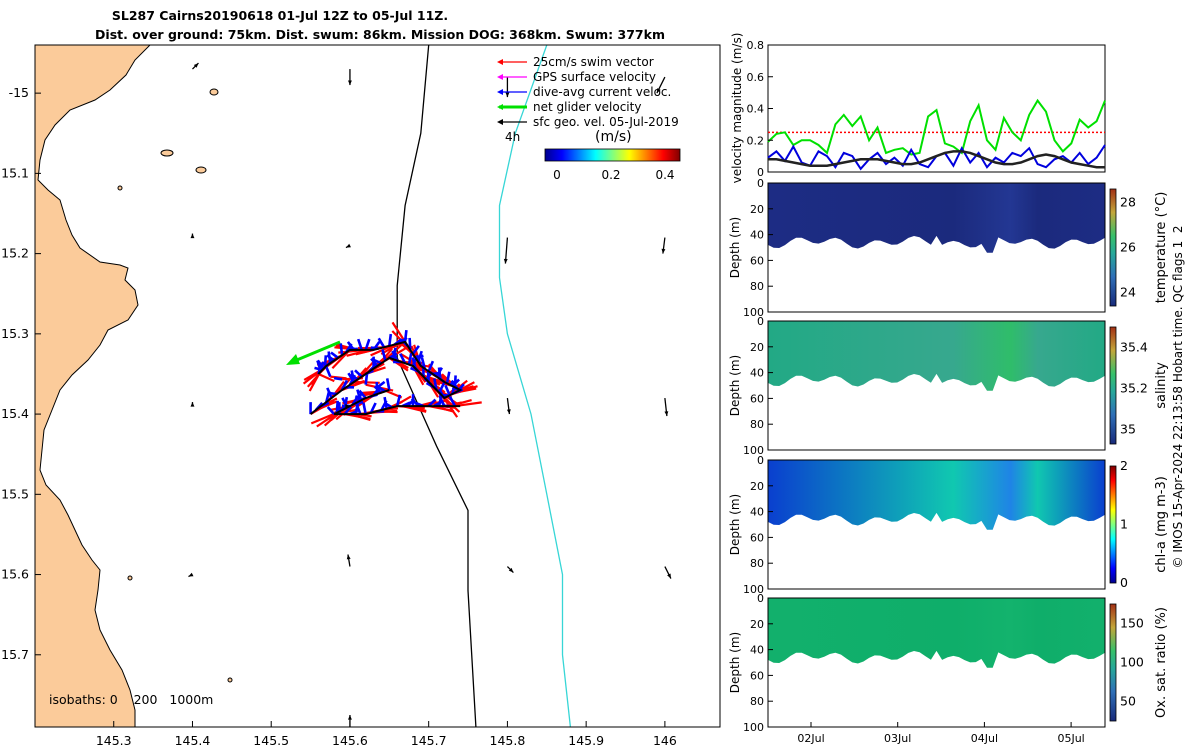  I want to click on legend-entry: dive-avg current veloc., so click(602, 92).